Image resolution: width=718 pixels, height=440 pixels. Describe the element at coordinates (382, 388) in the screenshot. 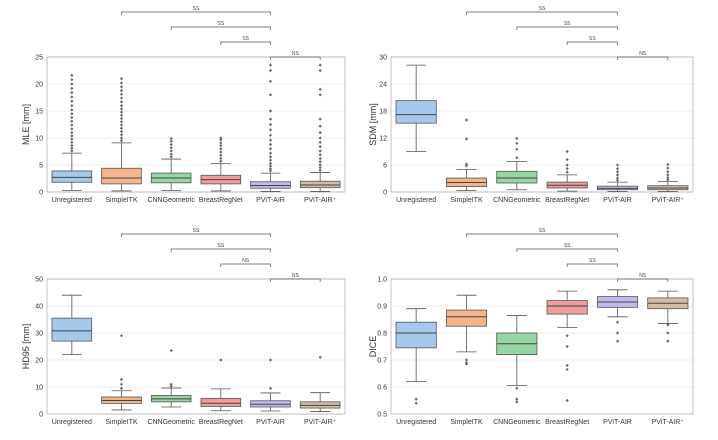

I see `y-tick-label: 0.6` at that location.